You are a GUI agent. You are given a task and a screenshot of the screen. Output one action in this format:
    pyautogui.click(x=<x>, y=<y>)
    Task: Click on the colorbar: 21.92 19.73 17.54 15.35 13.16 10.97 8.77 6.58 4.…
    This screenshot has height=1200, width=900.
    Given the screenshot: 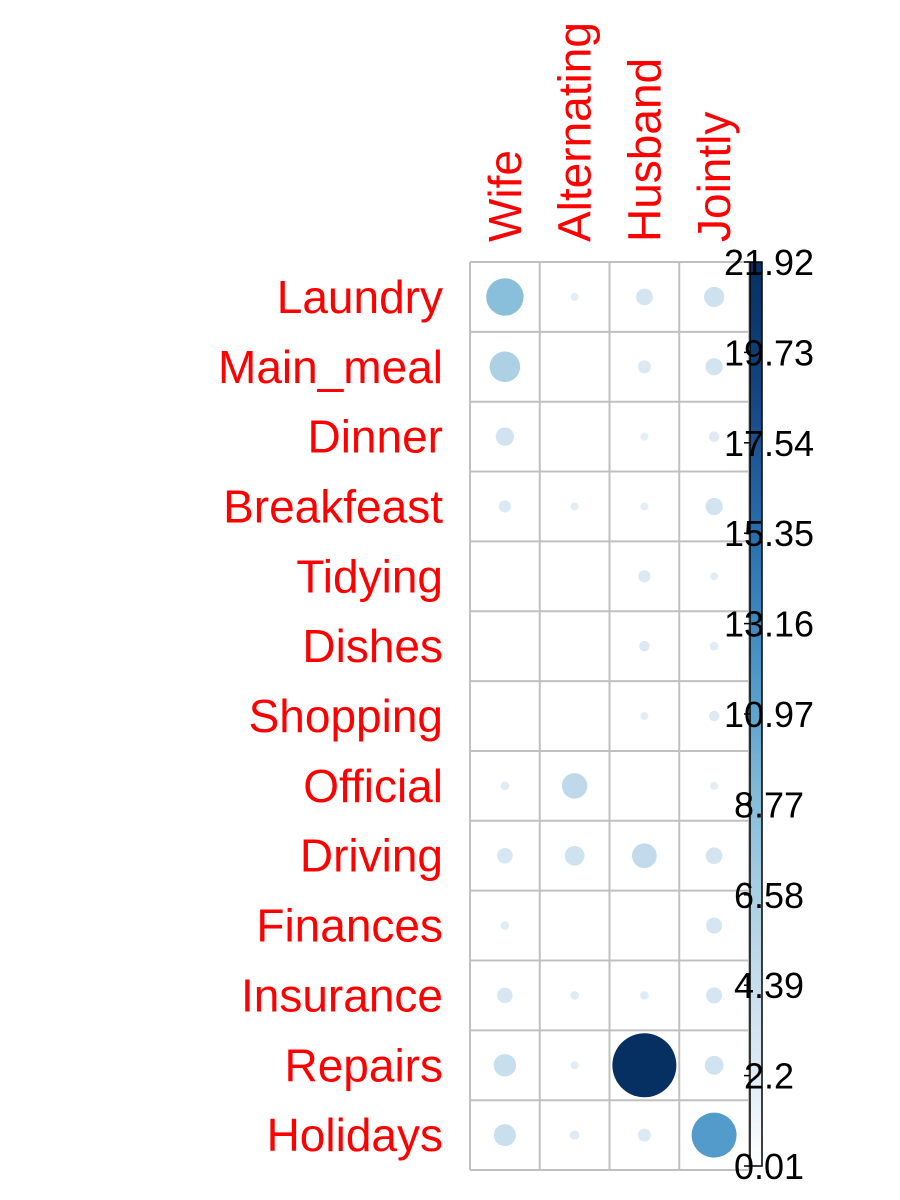 What is the action you would take?
    pyautogui.click(x=769, y=714)
    